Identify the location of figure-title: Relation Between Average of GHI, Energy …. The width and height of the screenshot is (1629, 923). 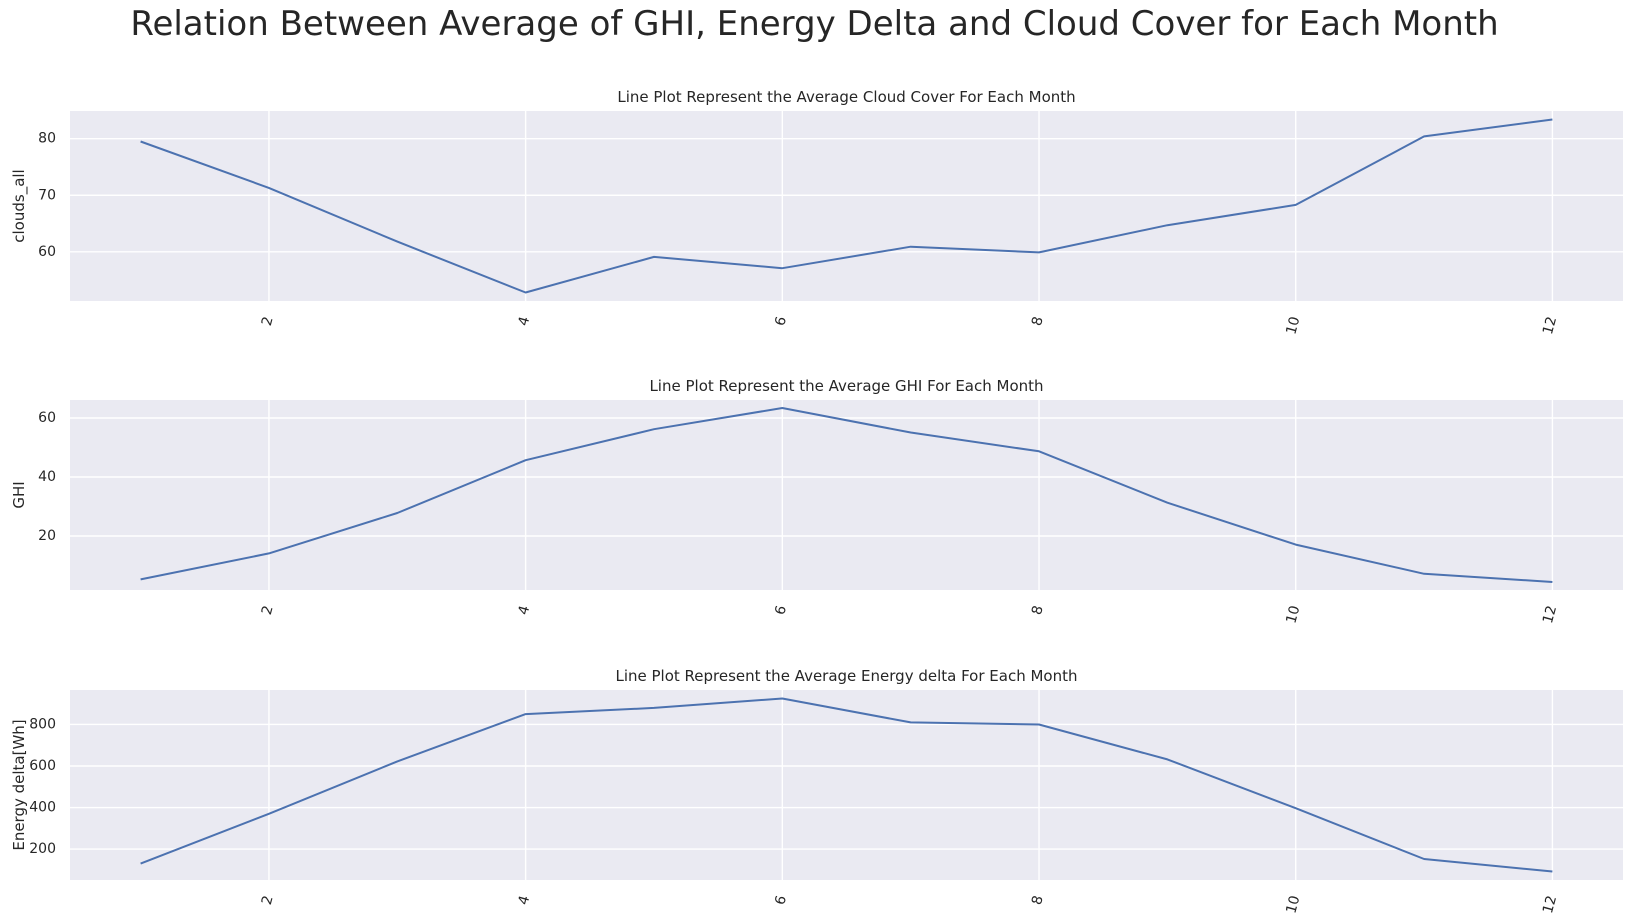
(814, 24).